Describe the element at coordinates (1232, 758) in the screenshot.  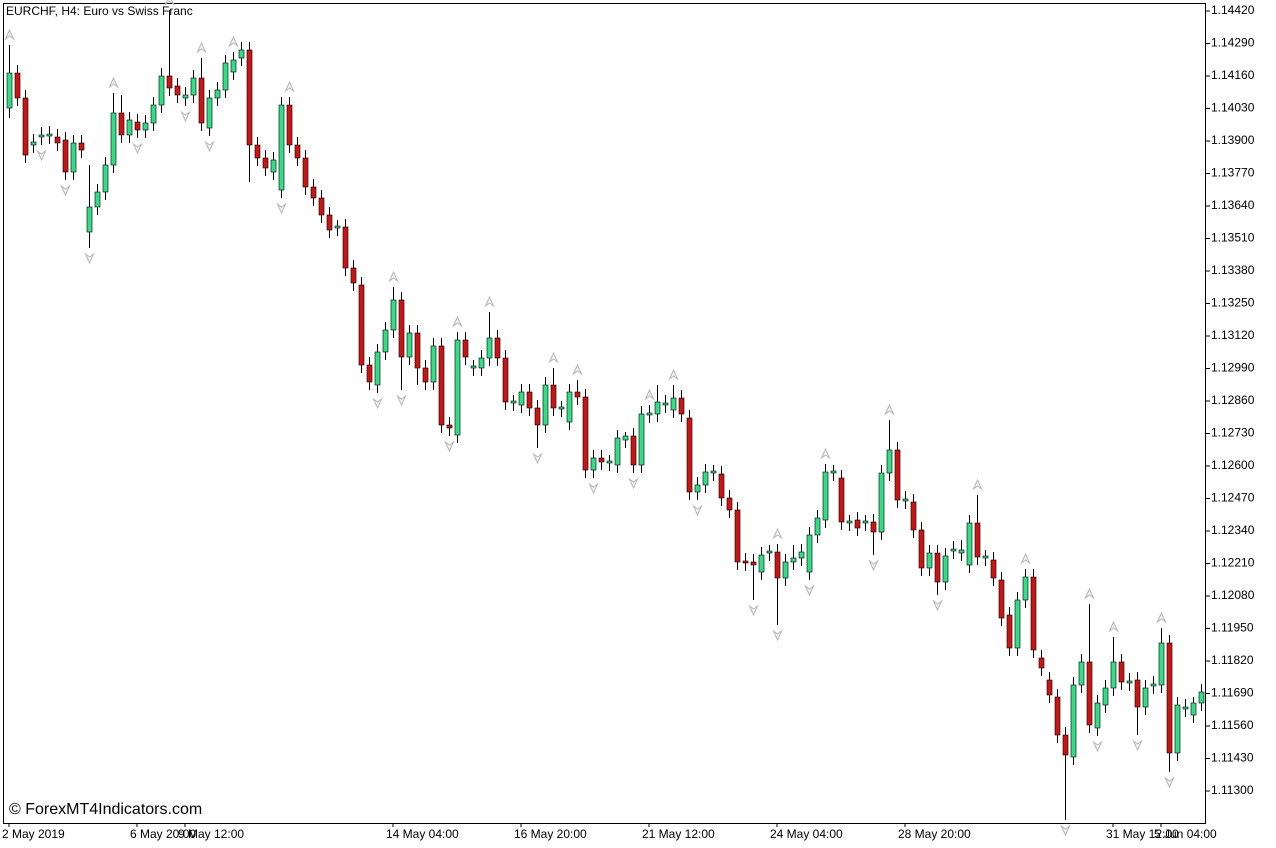
I see `y-tick-label: 1.11430` at that location.